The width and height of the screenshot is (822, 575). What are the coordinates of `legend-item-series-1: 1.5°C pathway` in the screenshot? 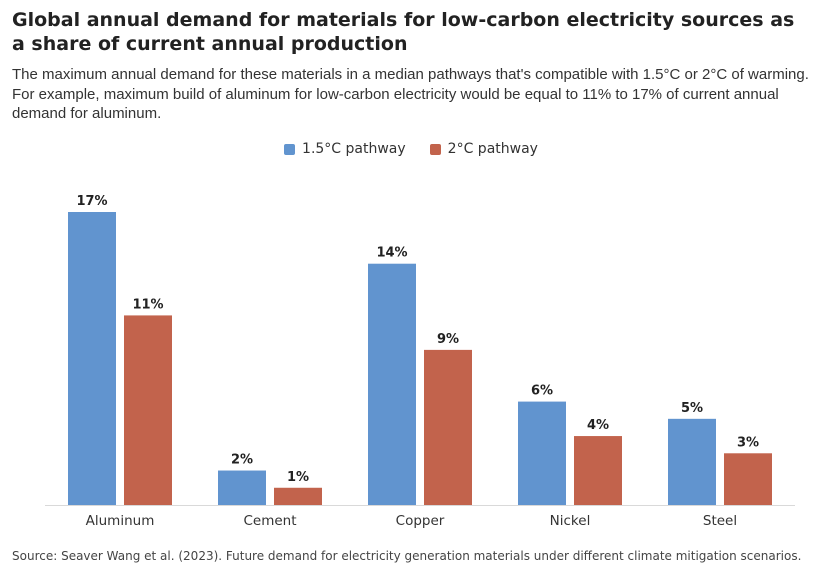 It's located at (345, 149).